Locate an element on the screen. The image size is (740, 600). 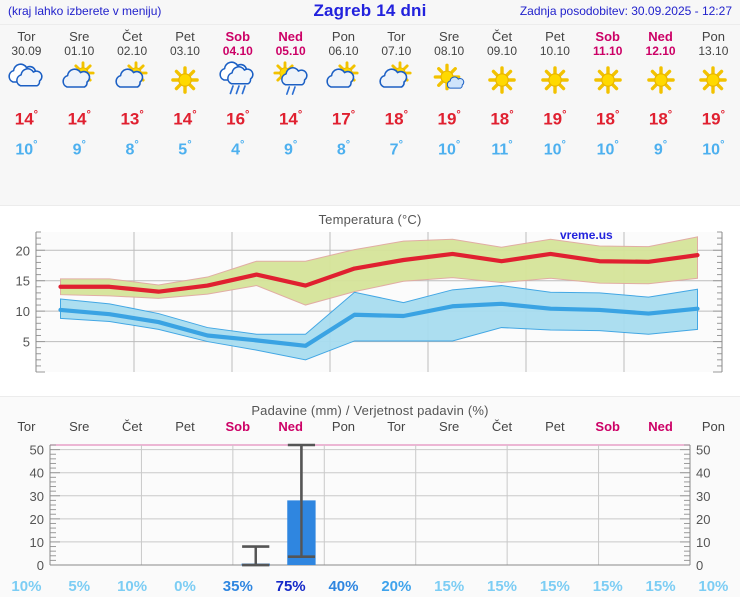
day-column: Pon 13.10 19° 10° is located at coordinates (713, 93).